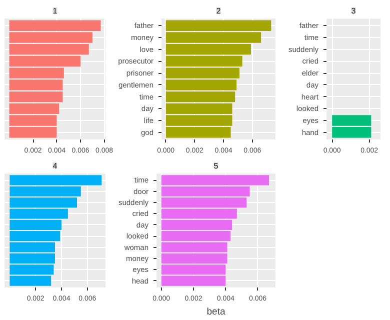  Describe the element at coordinates (219, 11) in the screenshot. I see `chart-title: 2` at that location.